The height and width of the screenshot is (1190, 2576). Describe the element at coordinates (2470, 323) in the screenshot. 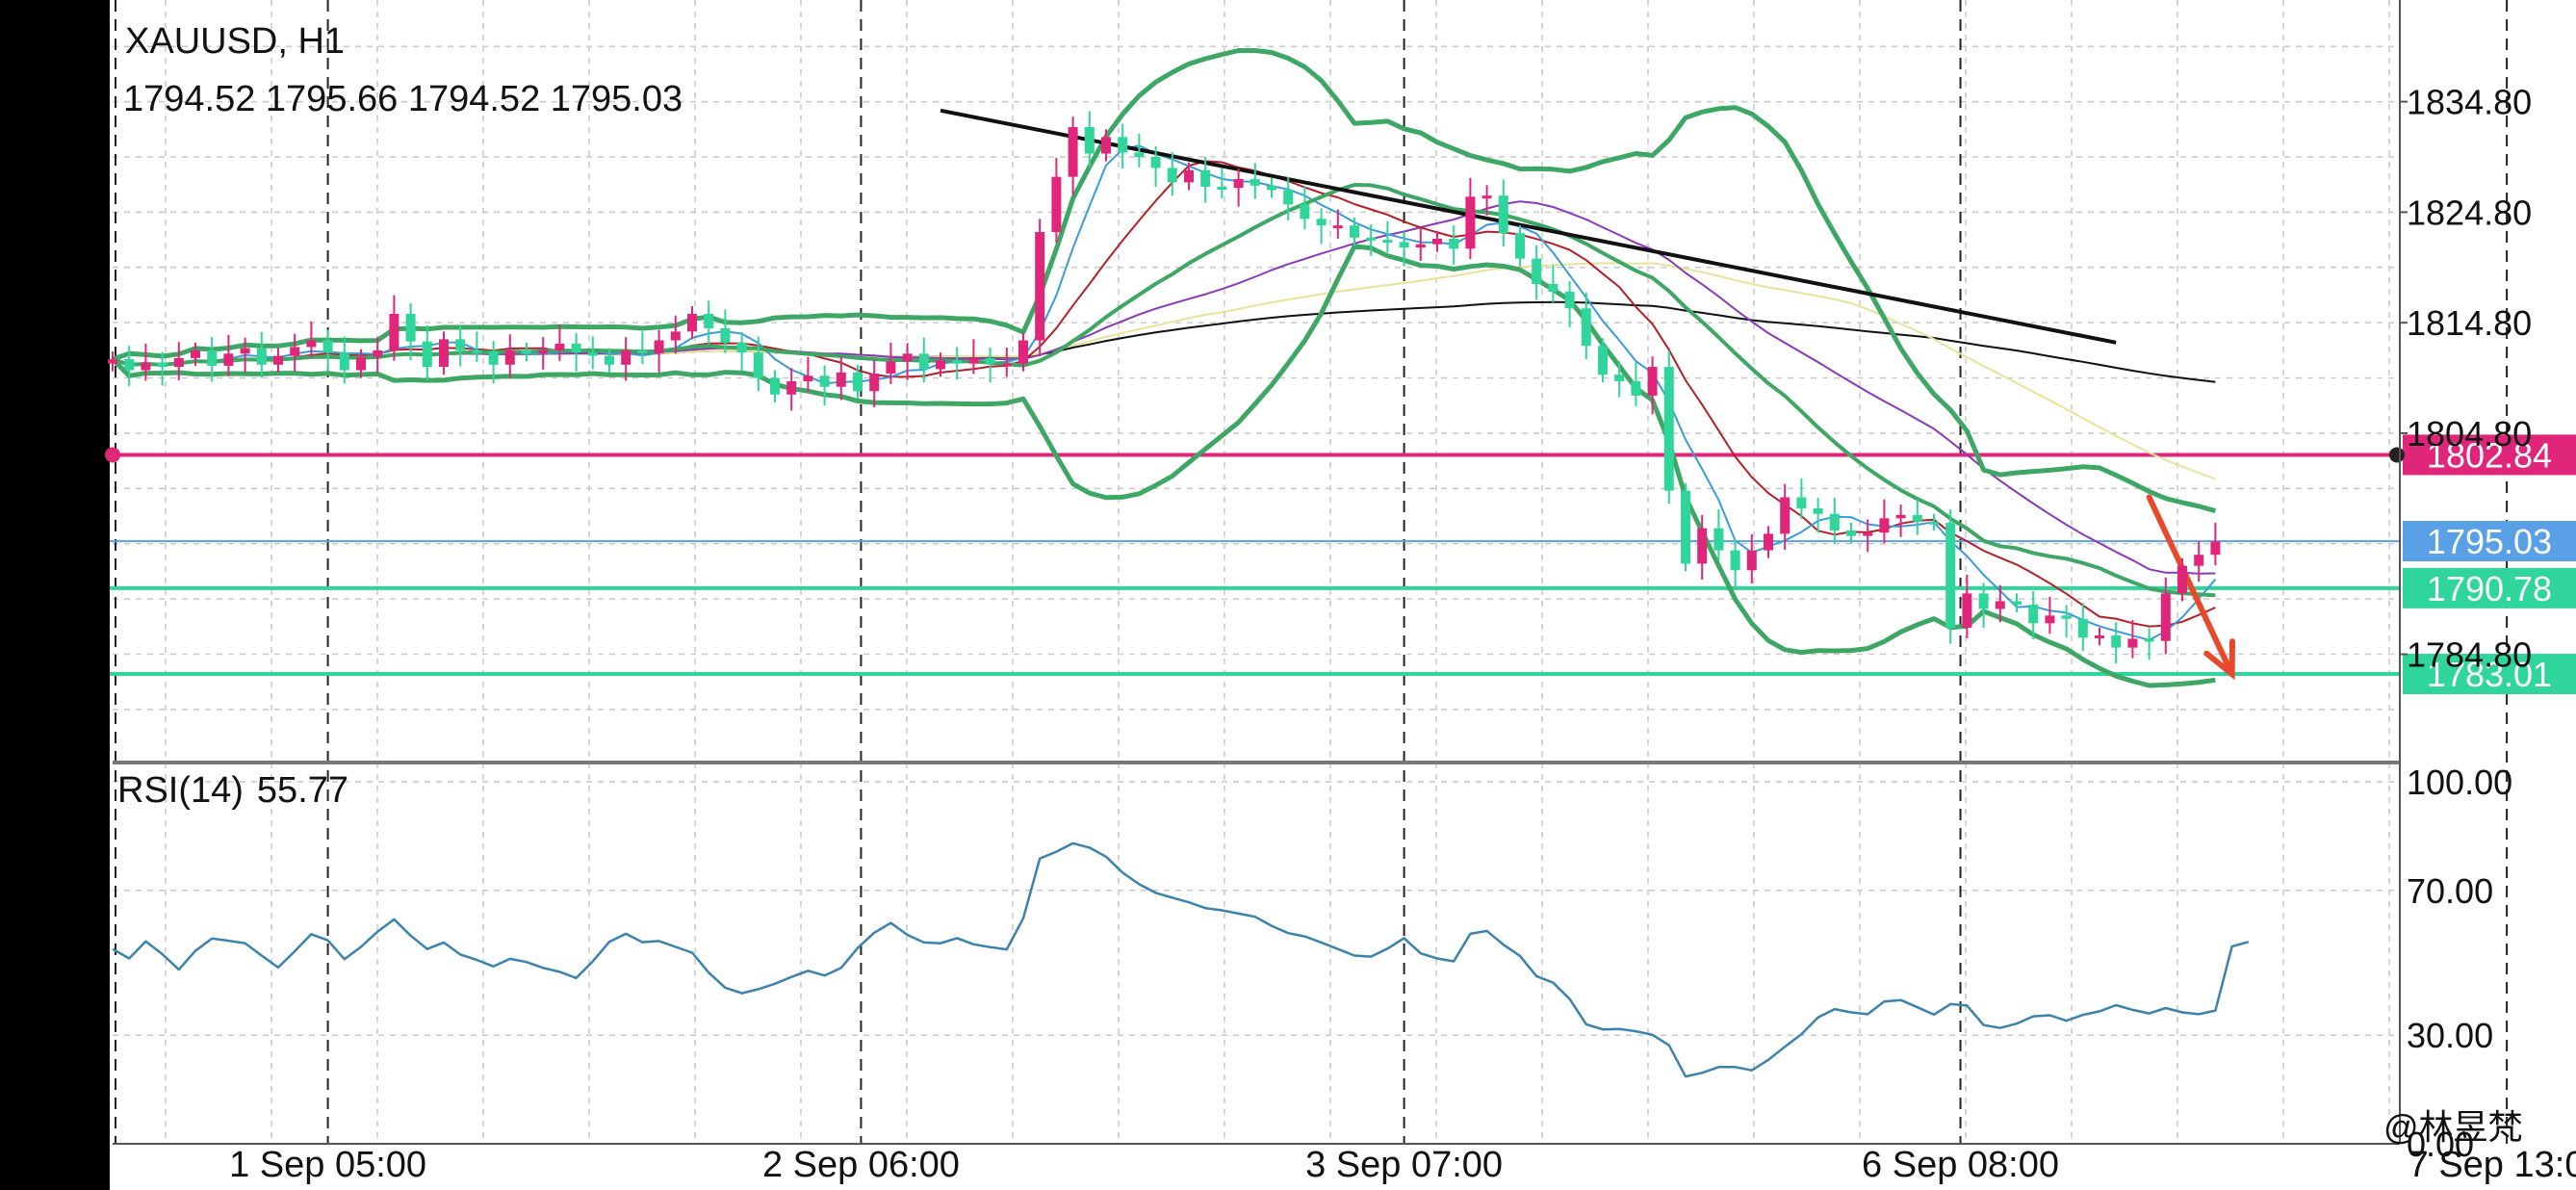

I see `price-tick-label: 1814.80` at that location.